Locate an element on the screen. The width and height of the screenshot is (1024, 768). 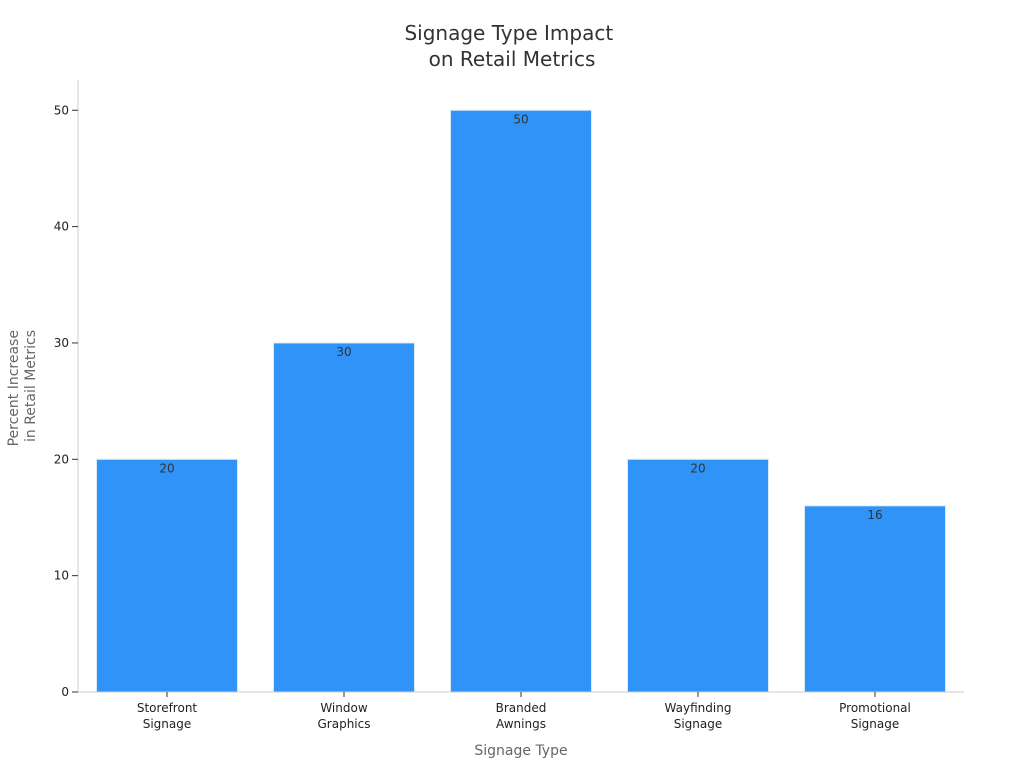
y-tick-label-5: 50 is located at coordinates (61, 110).